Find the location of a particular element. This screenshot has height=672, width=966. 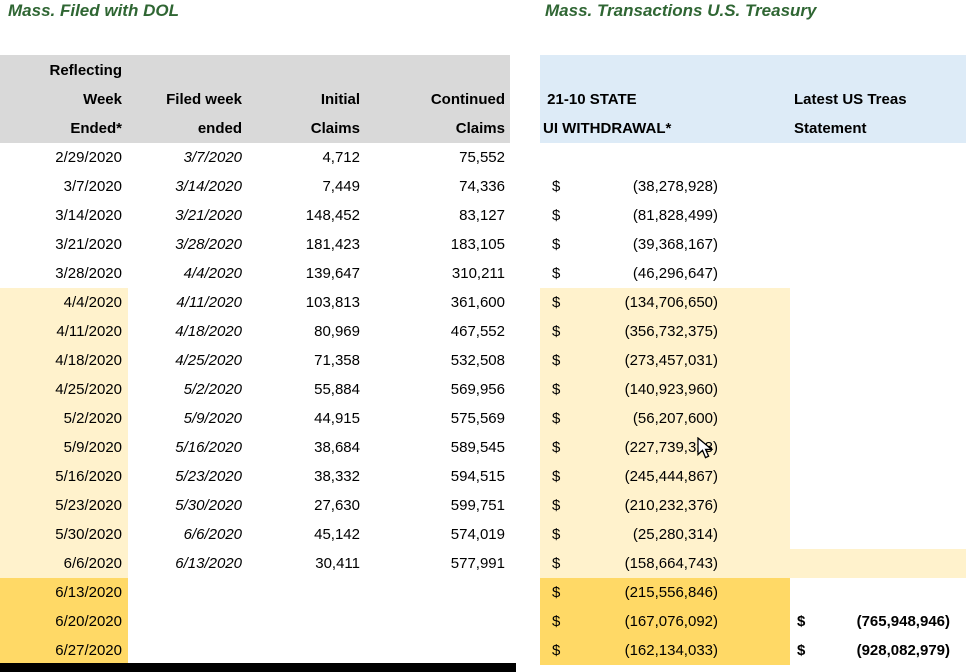

cell-ui-withdrawal: $ (158,664,743) is located at coordinates (665, 563).